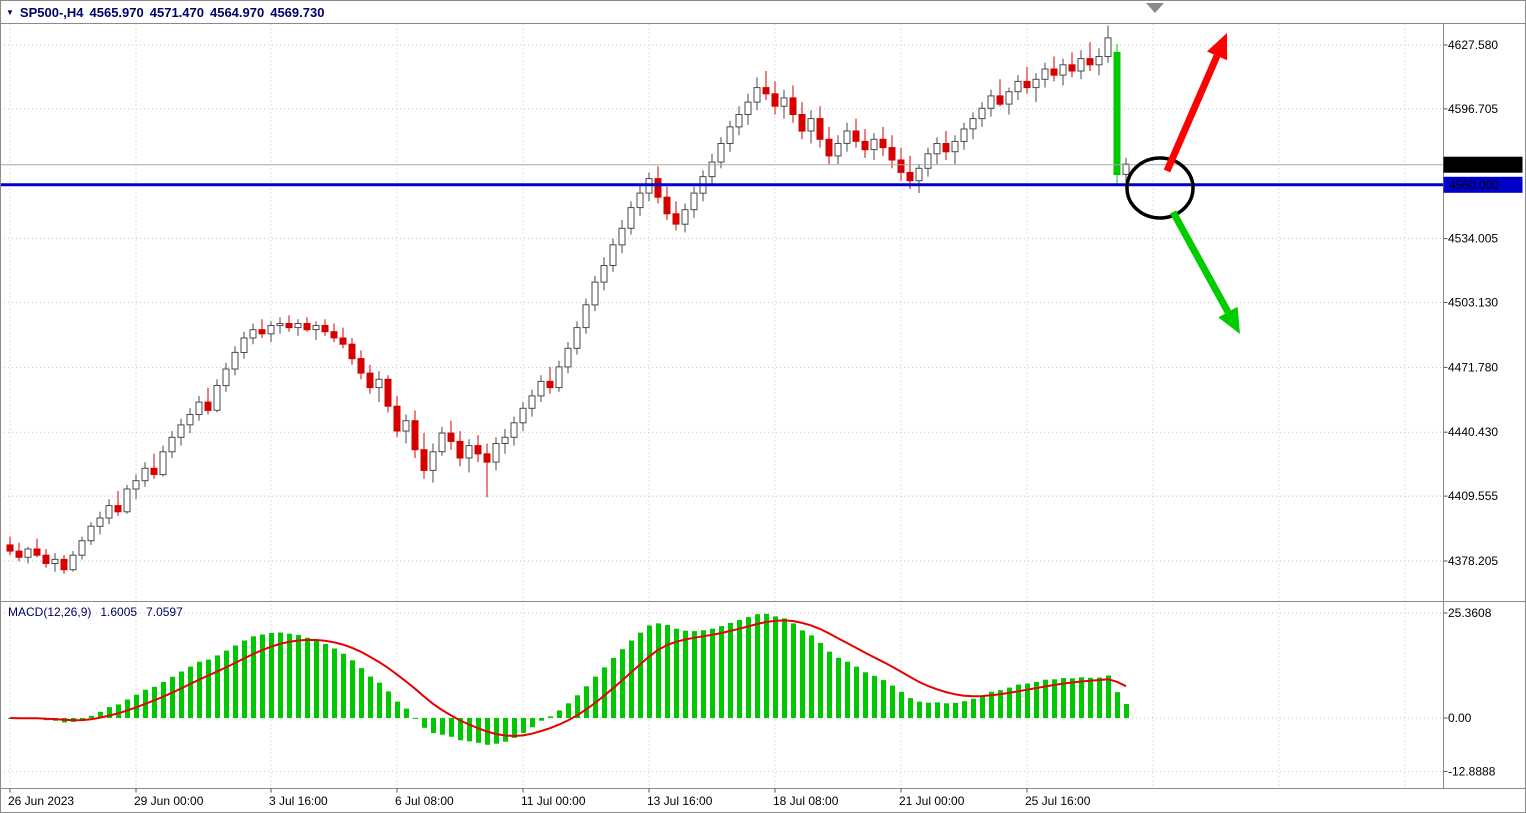  What do you see at coordinates (41, 801) in the screenshot?
I see `time-axis-label: 26 Jun 2023` at bounding box center [41, 801].